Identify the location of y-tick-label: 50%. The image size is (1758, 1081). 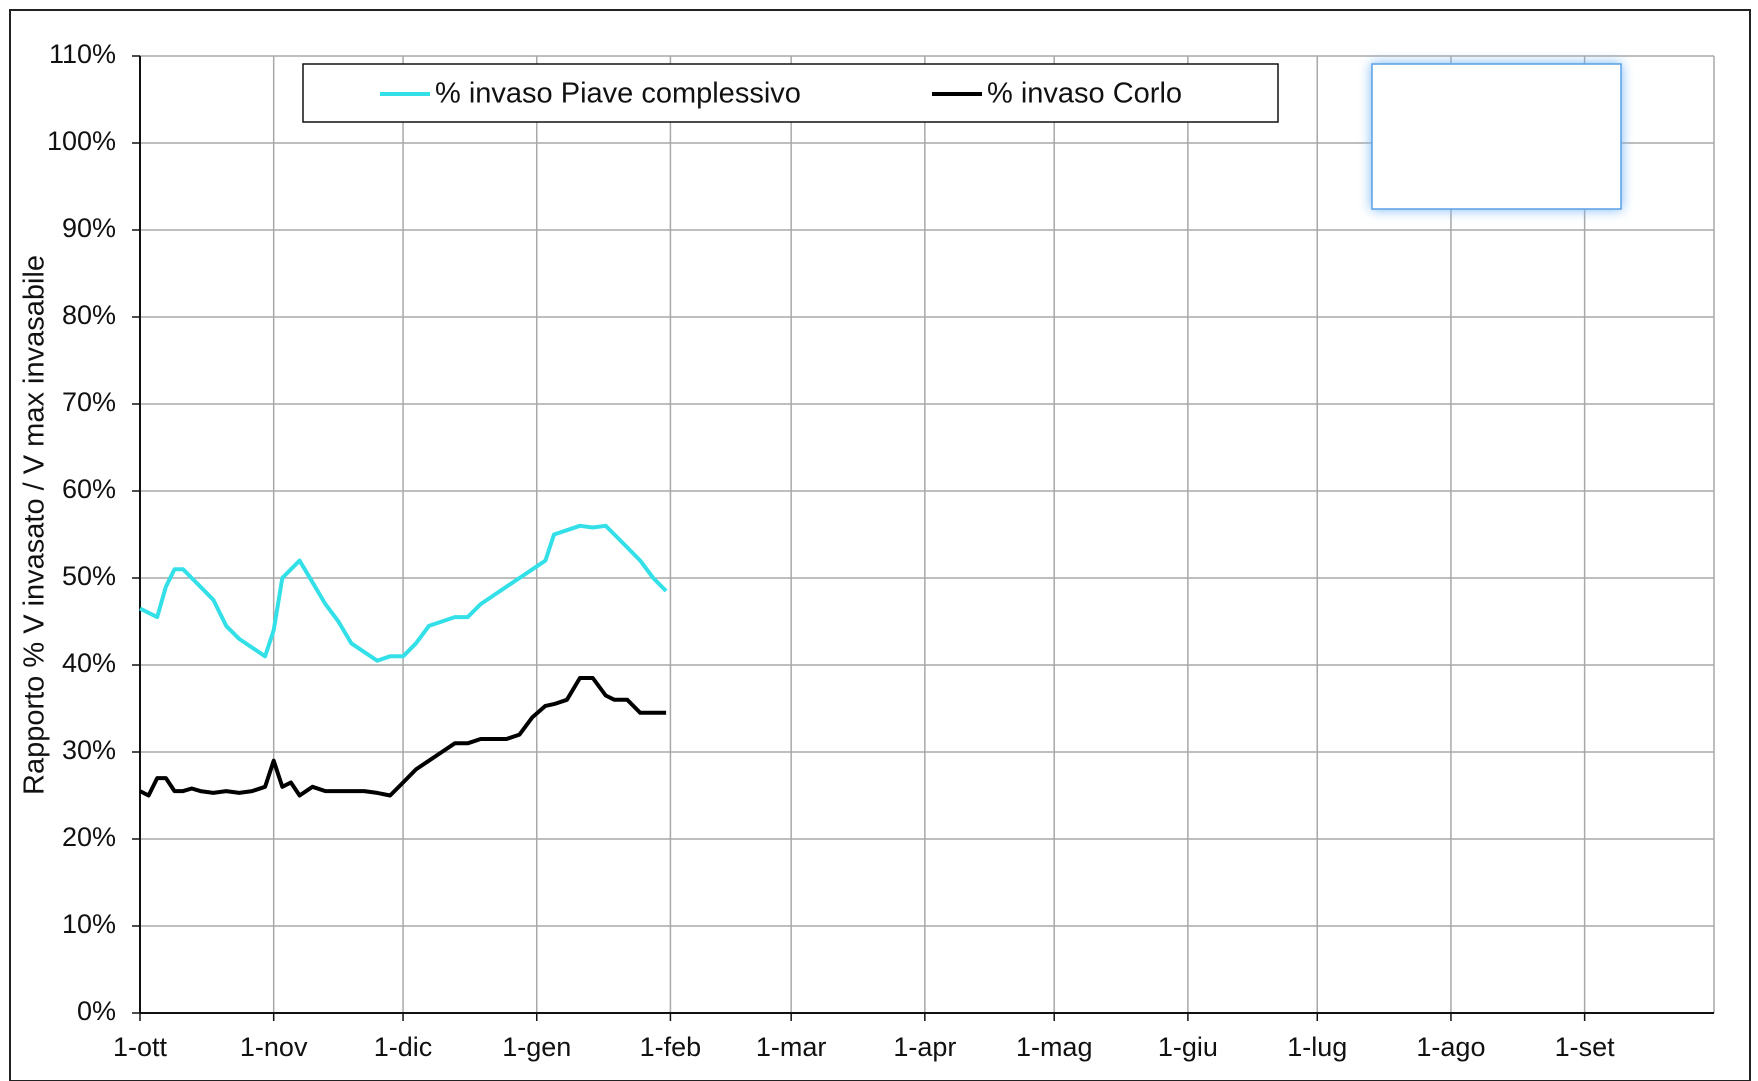
(89, 576).